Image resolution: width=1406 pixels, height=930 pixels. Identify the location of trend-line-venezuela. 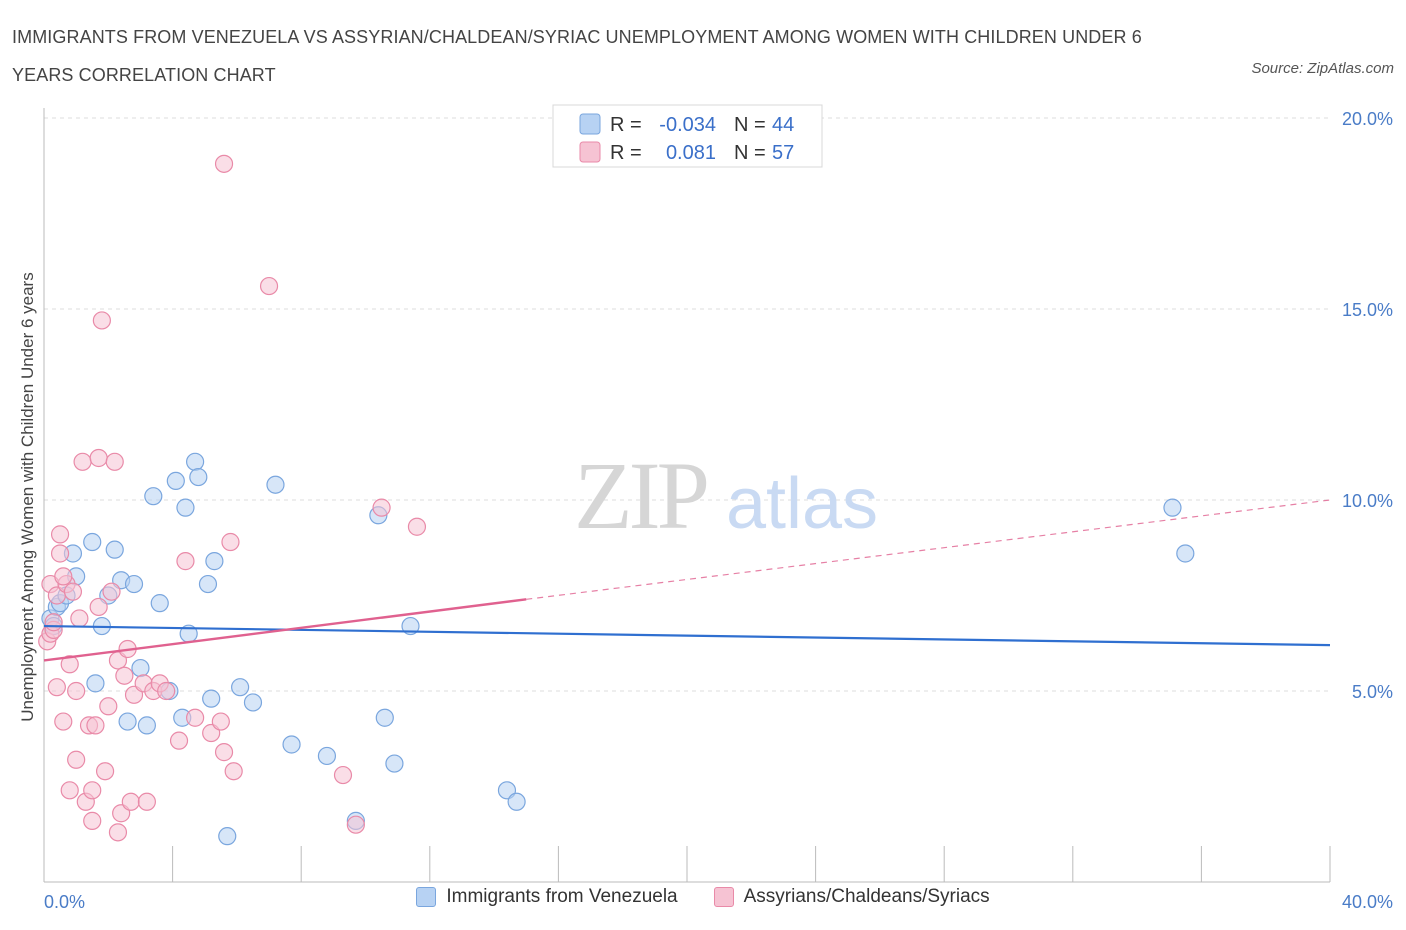
(687, 635).